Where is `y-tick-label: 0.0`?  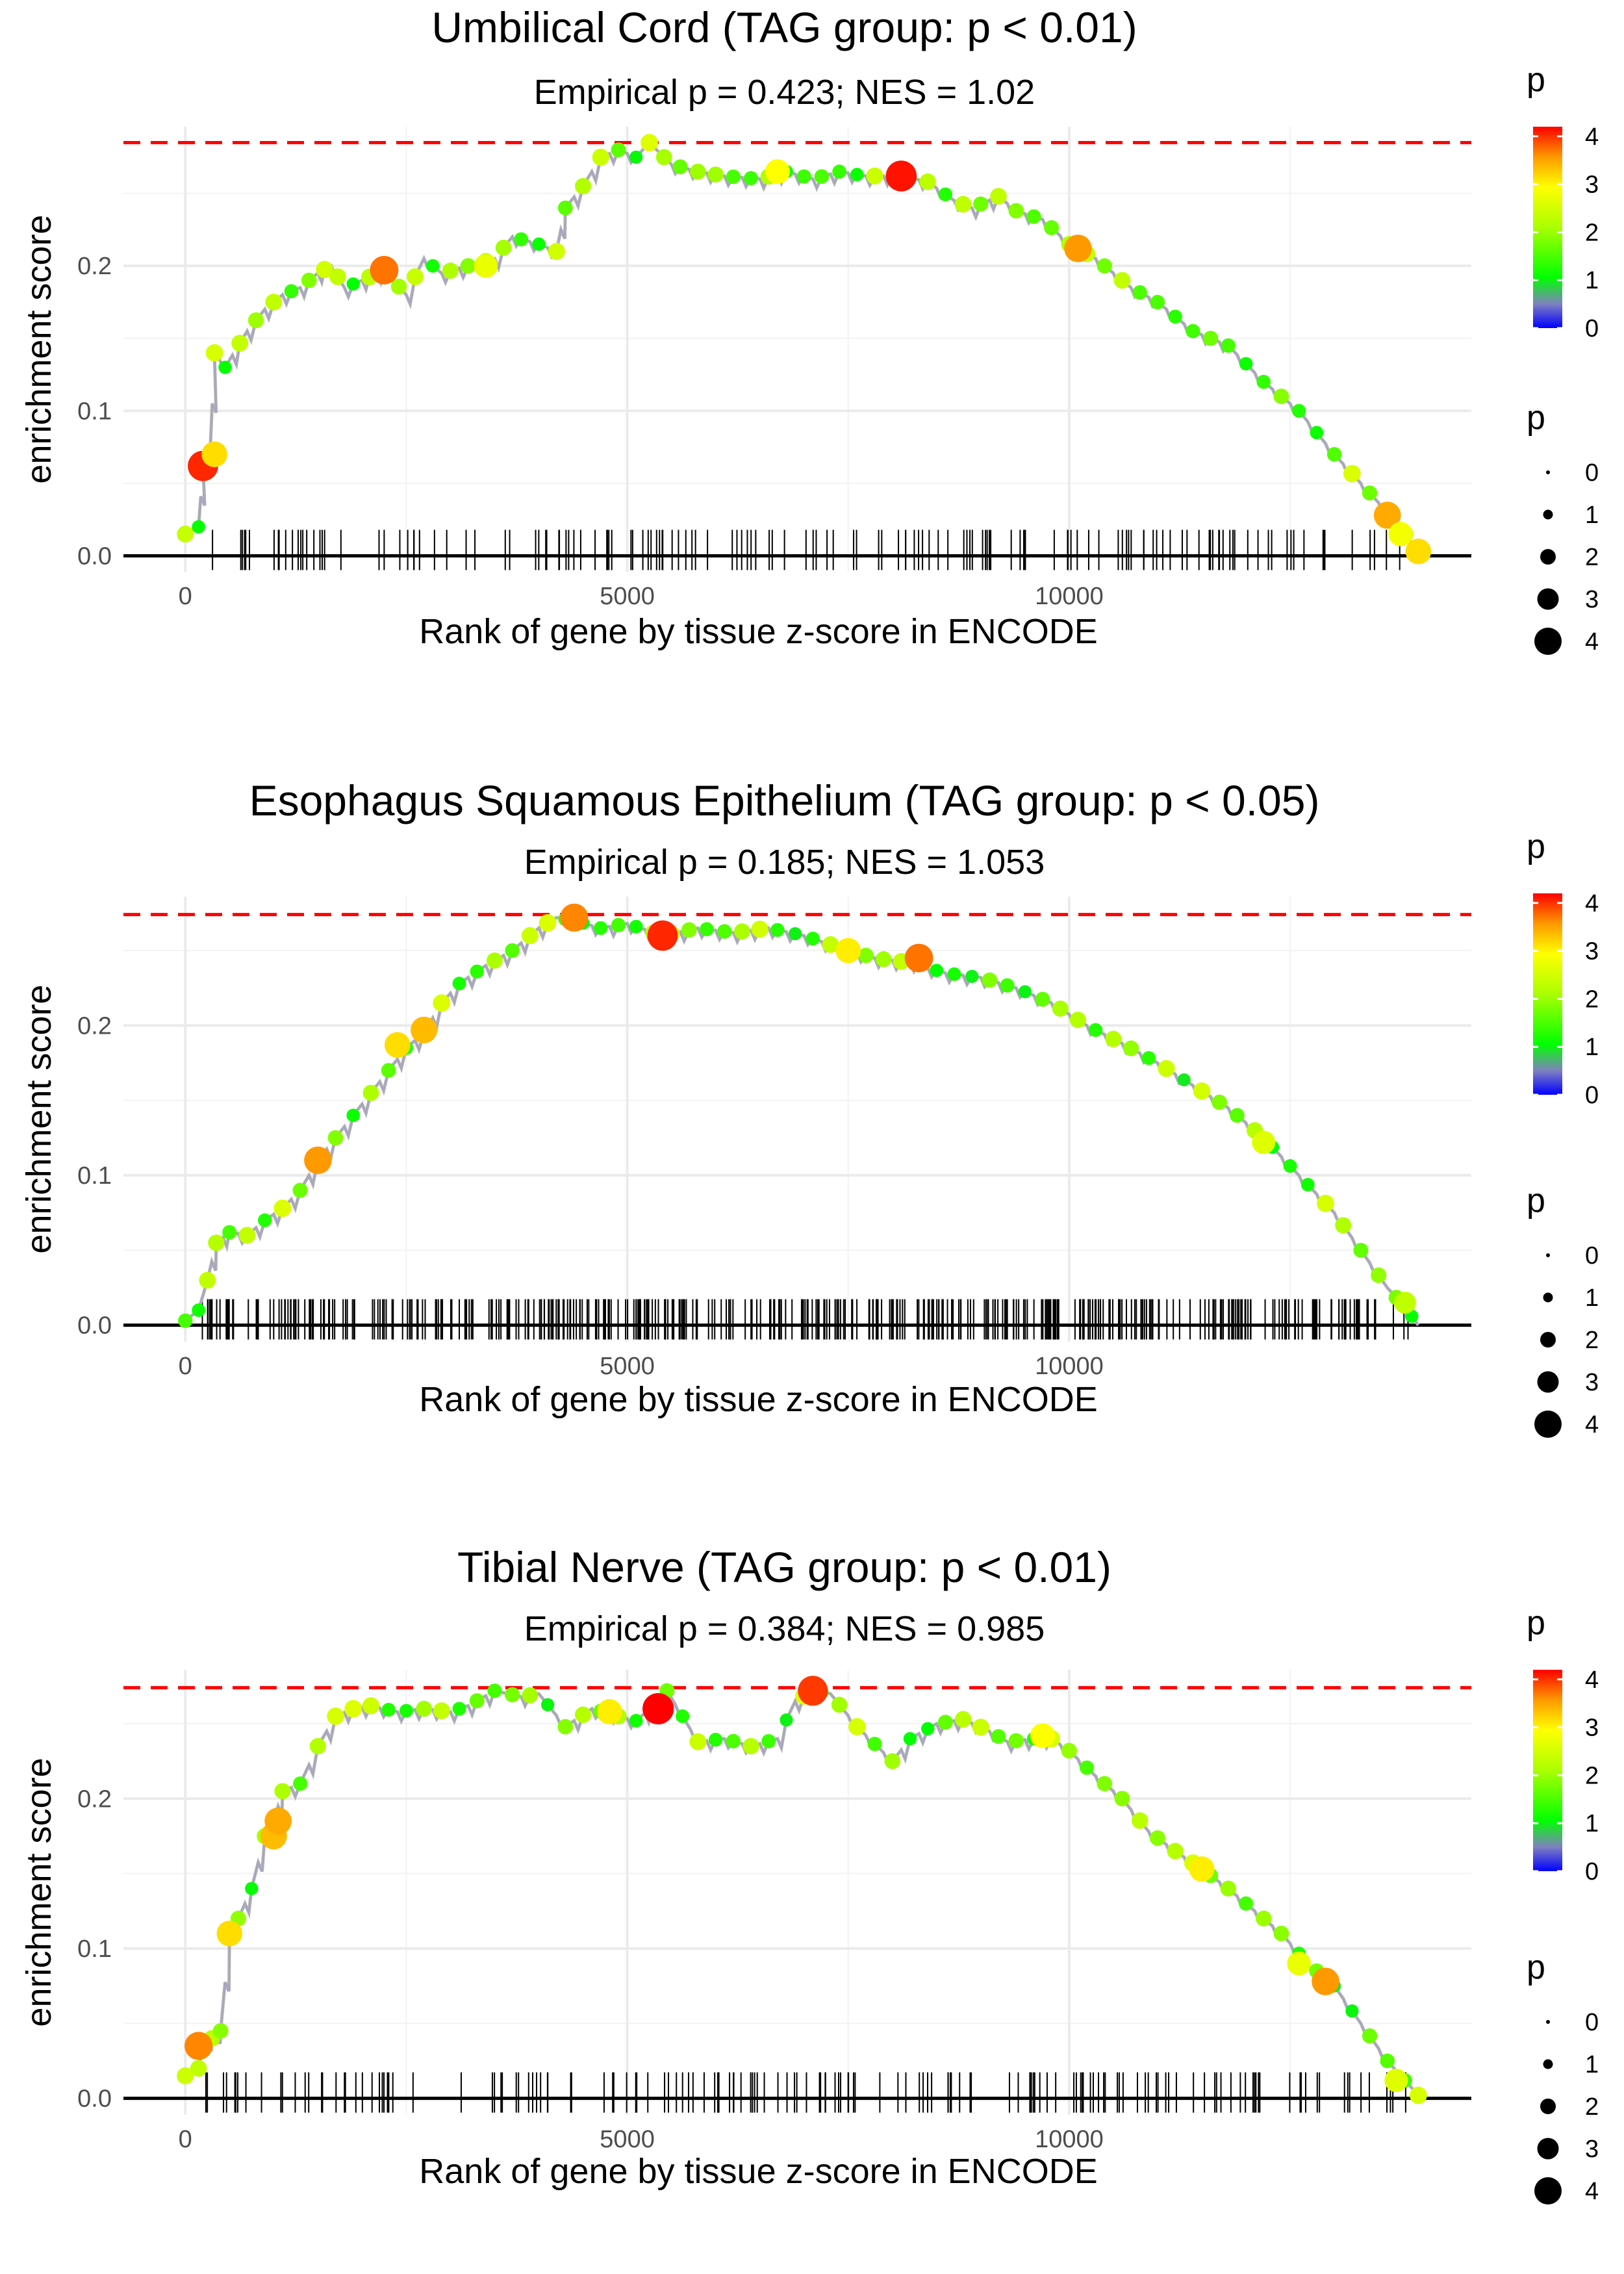
y-tick-label: 0.0 is located at coordinates (94, 556).